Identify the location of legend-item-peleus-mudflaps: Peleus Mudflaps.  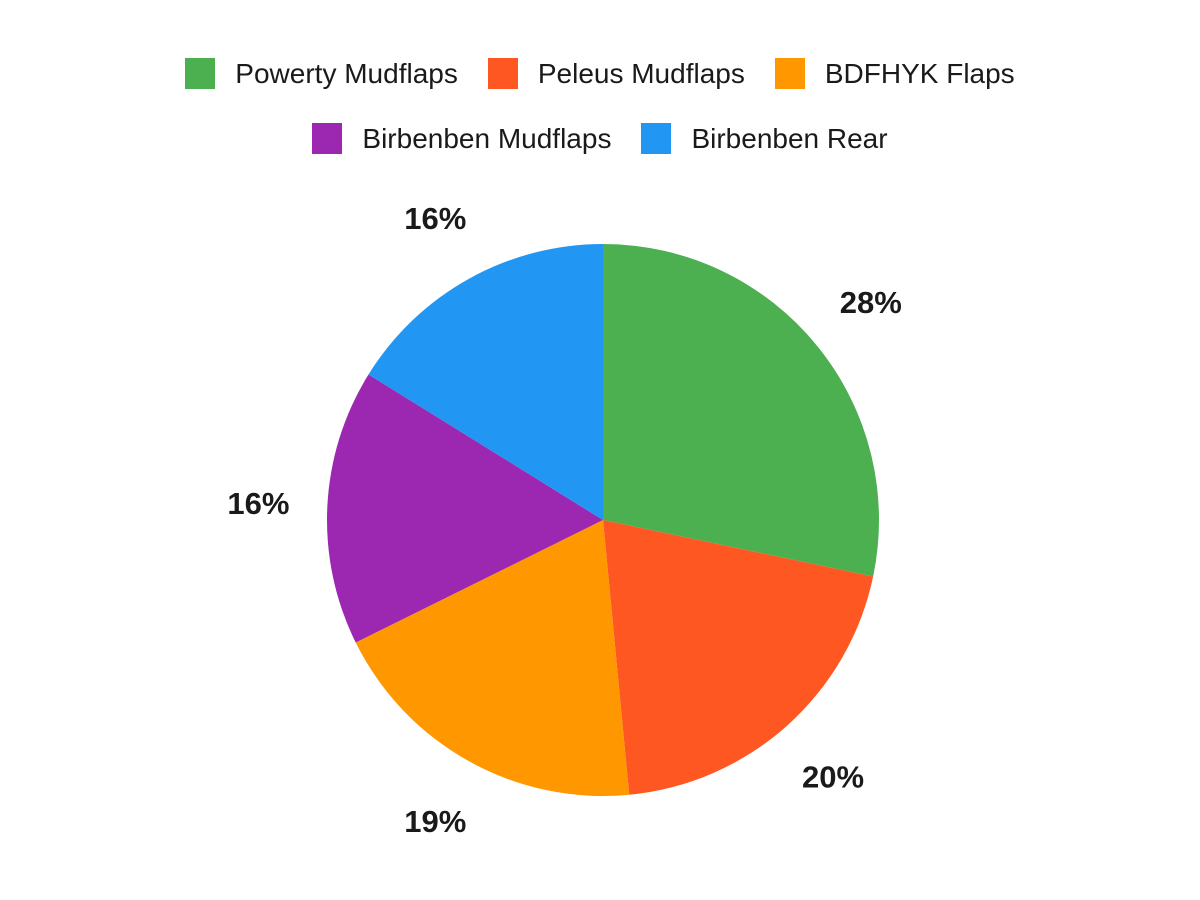
(616, 73).